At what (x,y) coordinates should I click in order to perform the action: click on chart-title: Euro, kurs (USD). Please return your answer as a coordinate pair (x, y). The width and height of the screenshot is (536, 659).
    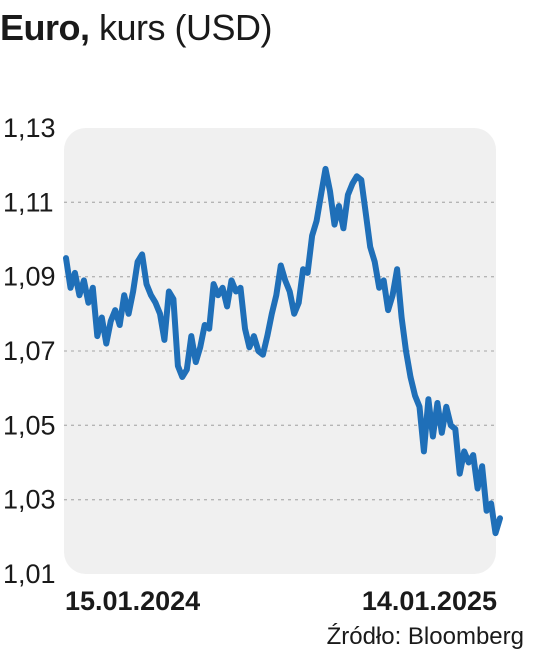
    Looking at the image, I should click on (136, 28).